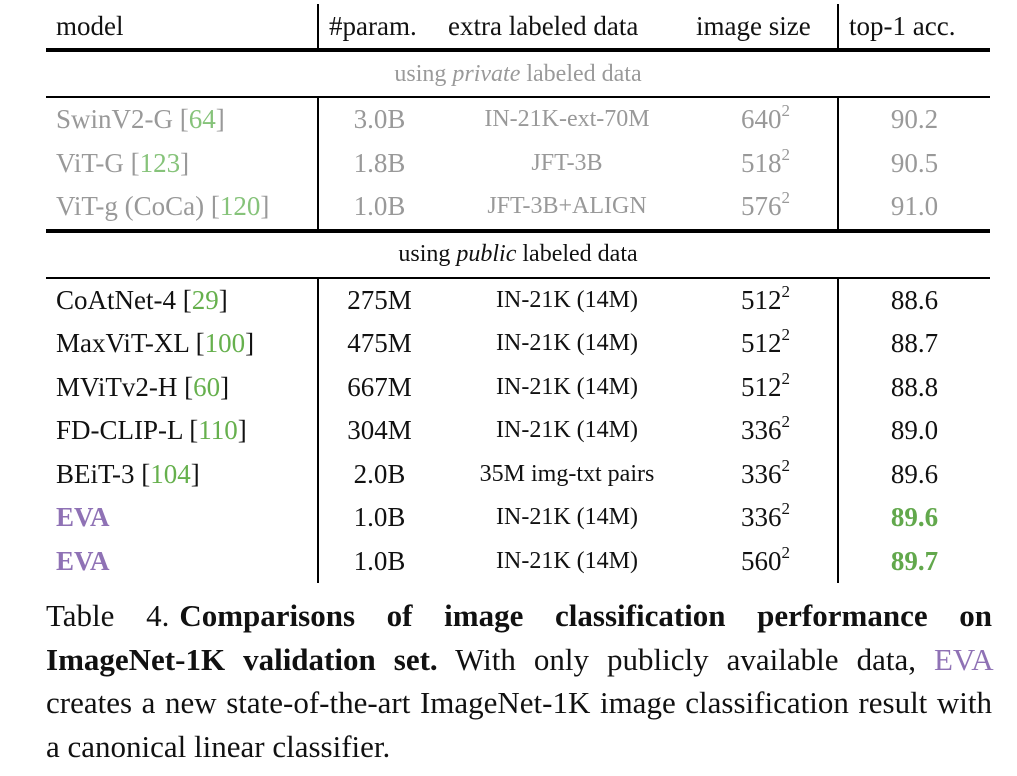 This screenshot has width=1017, height=776. I want to click on citation-link: 29, so click(205, 299).